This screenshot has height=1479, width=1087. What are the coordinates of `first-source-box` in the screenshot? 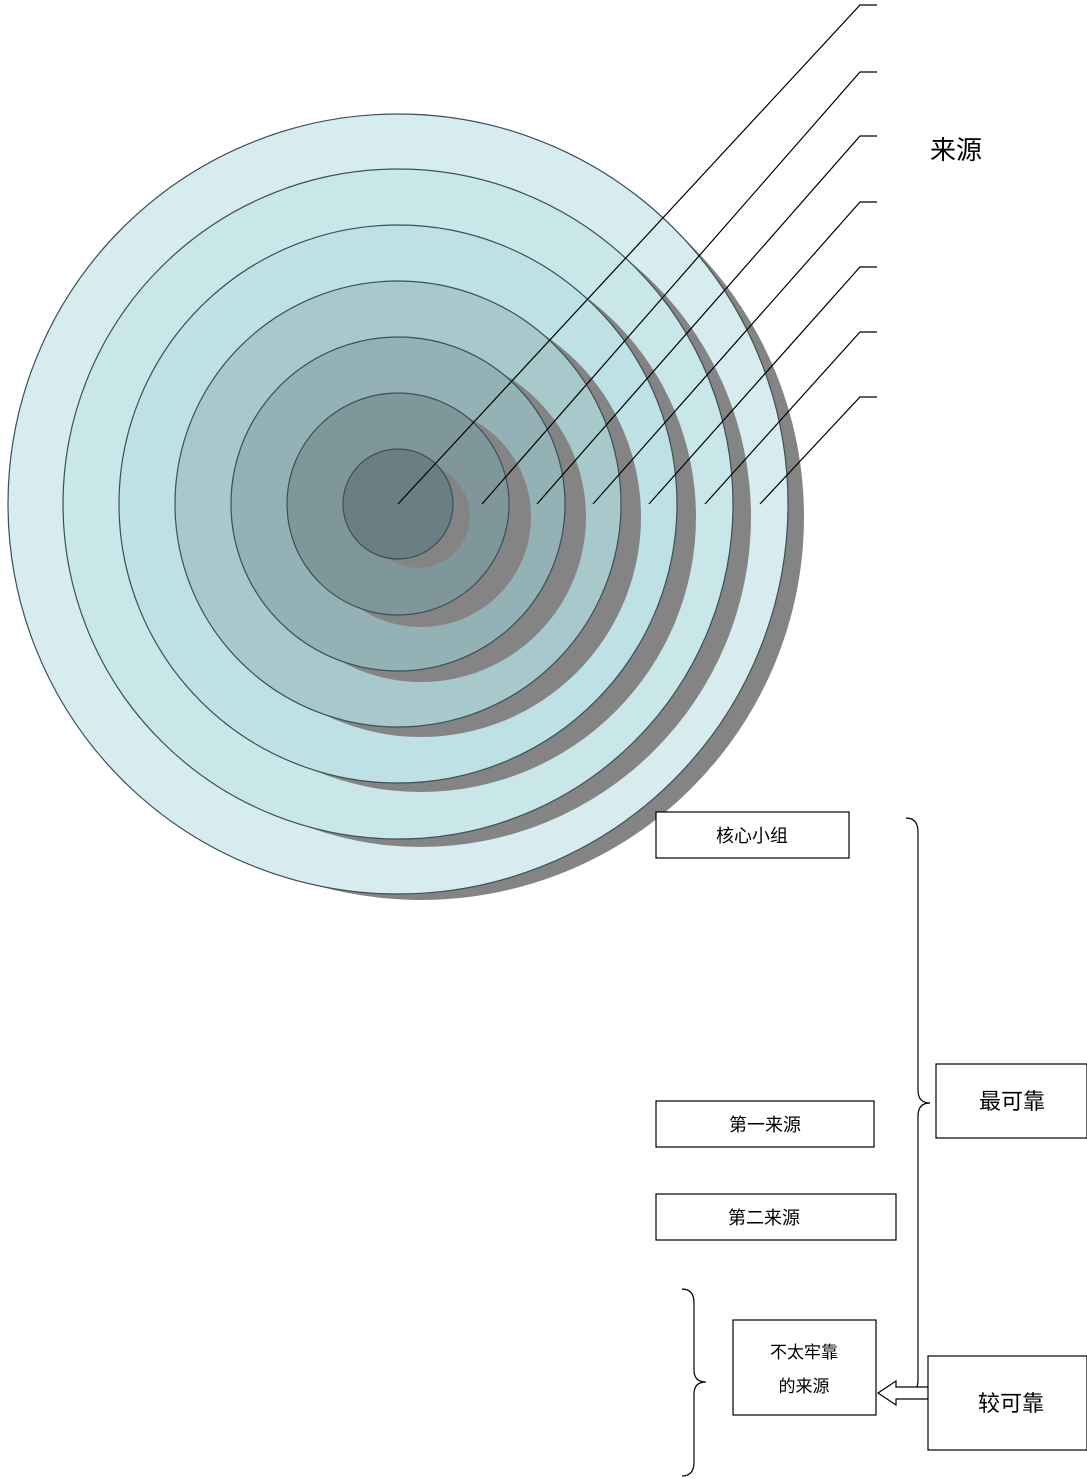 It's located at (765, 1124).